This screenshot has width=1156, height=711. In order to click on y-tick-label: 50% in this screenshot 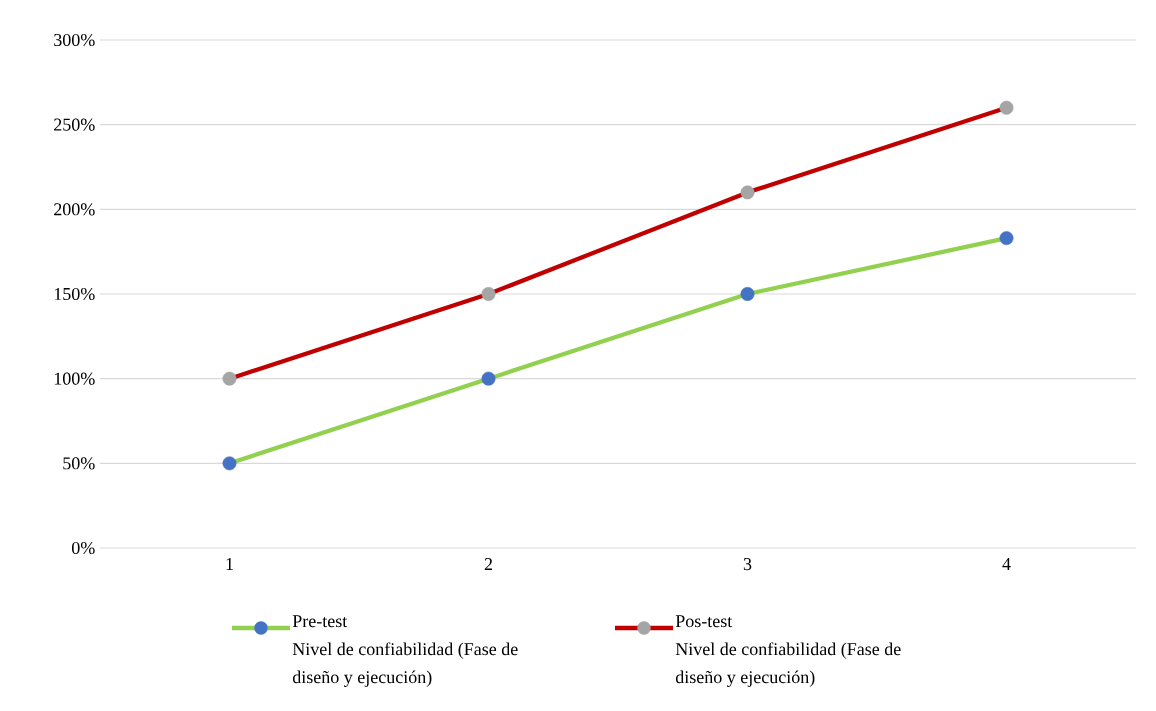, I will do `click(79, 463)`.